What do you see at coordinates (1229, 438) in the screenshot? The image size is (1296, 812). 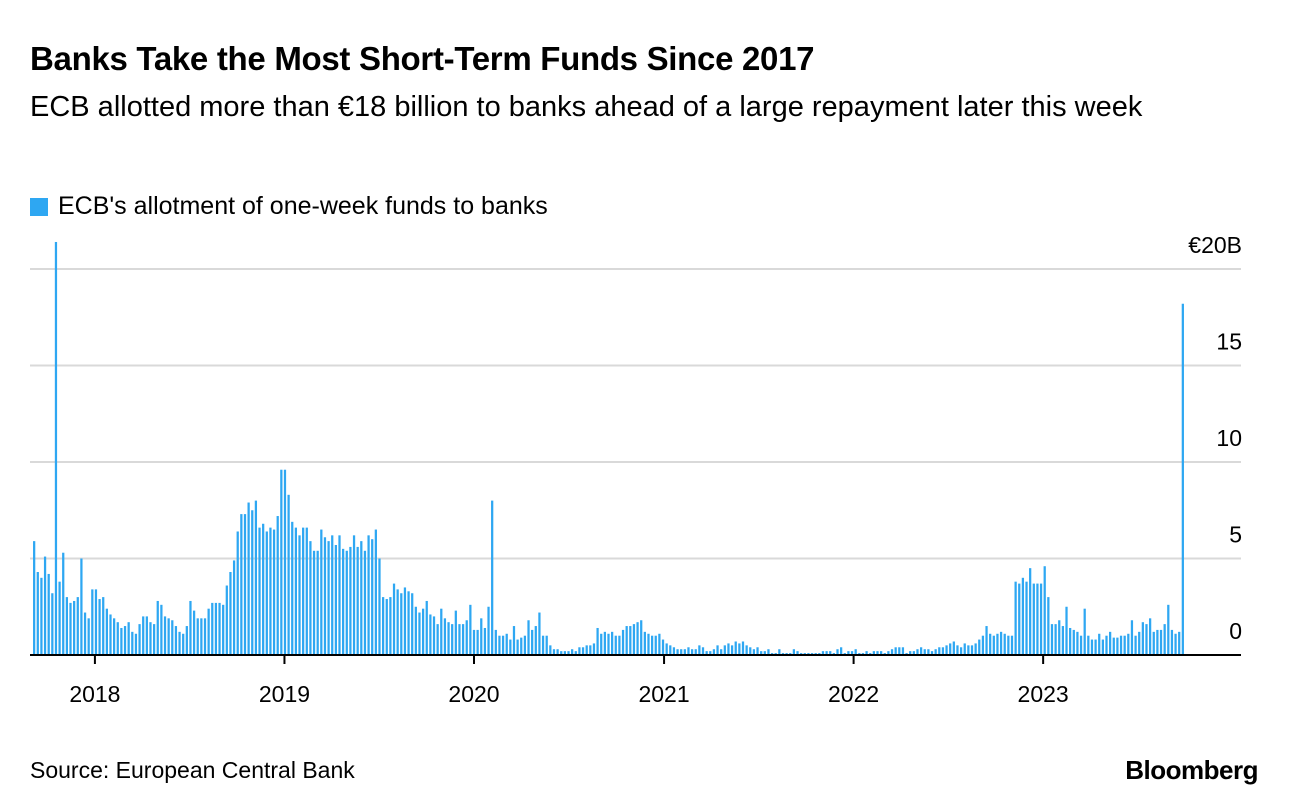 I see `y-tick-label: 10` at bounding box center [1229, 438].